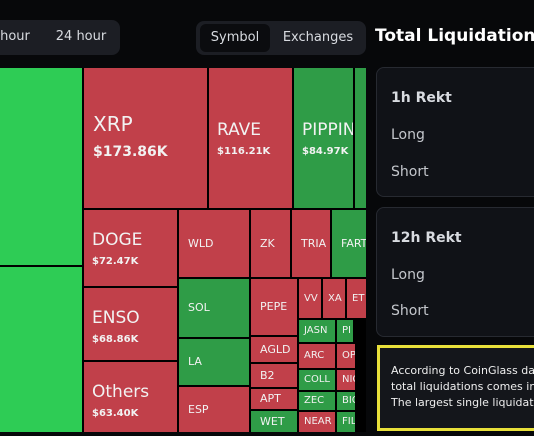 The height and width of the screenshot is (436, 534). What do you see at coordinates (81, 36) in the screenshot?
I see `time-tab: 24 hour` at bounding box center [81, 36].